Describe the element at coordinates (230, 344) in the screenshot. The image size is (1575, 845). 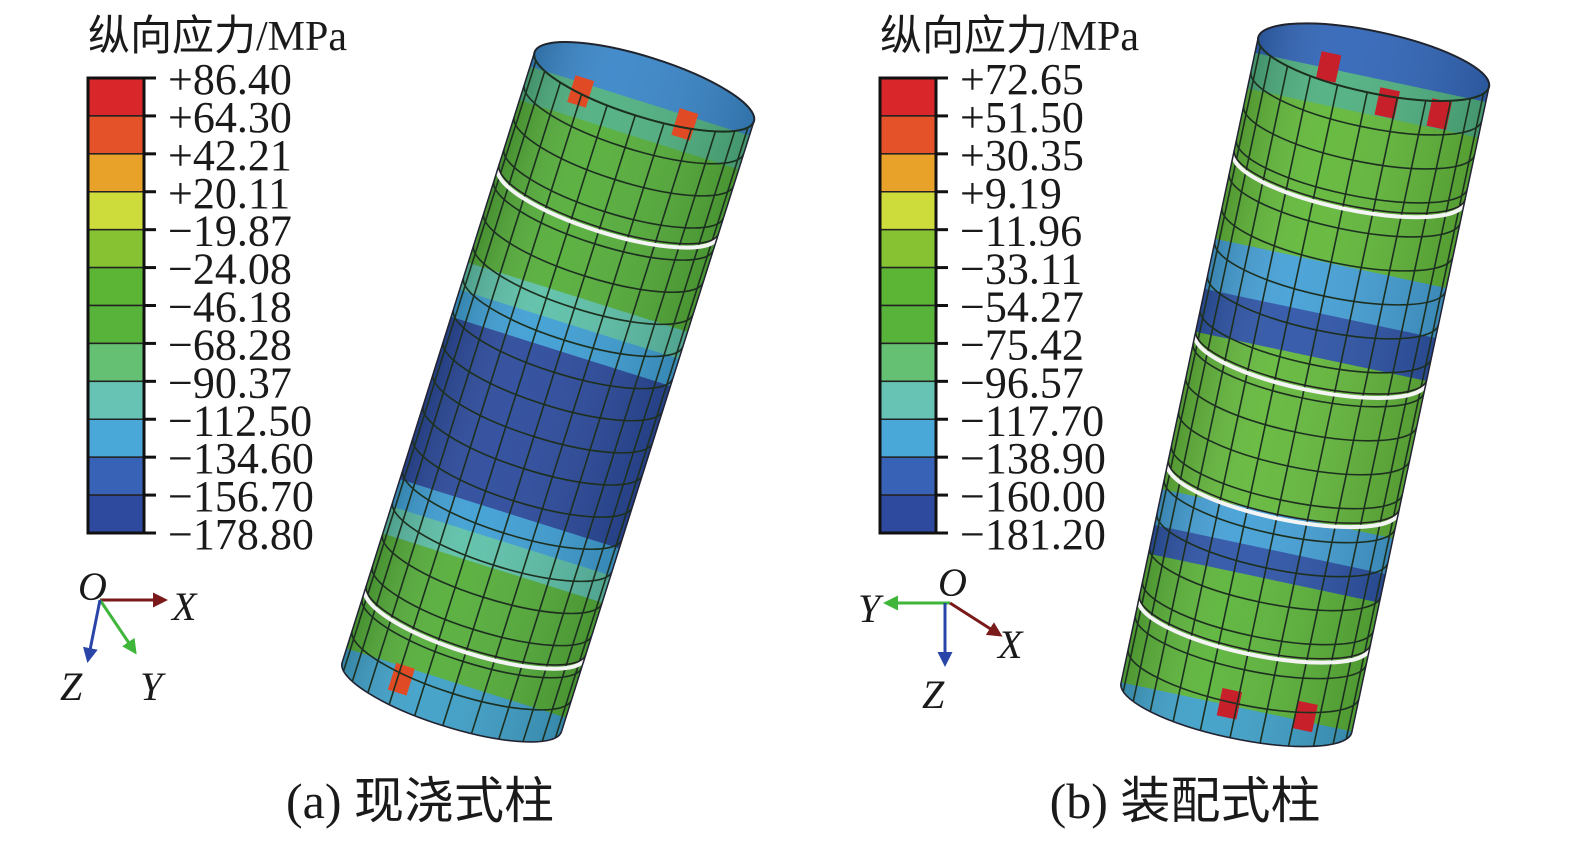
I see `legend-value: −68.28` at that location.